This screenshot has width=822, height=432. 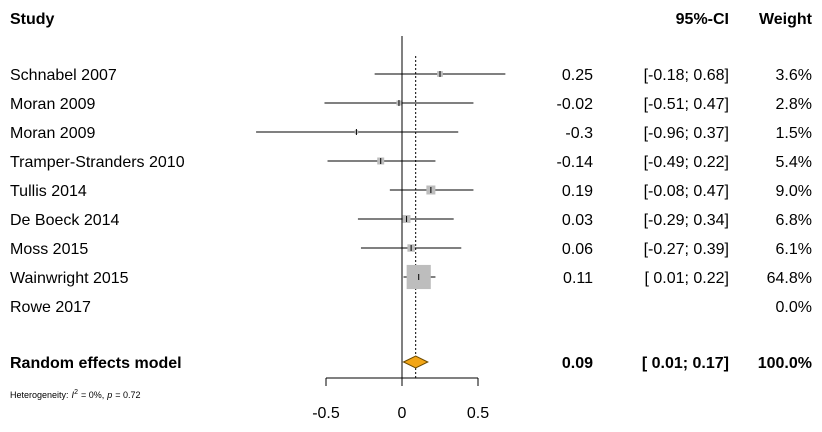 What do you see at coordinates (50, 307) in the screenshot?
I see `study-name: Rowe 2017` at bounding box center [50, 307].